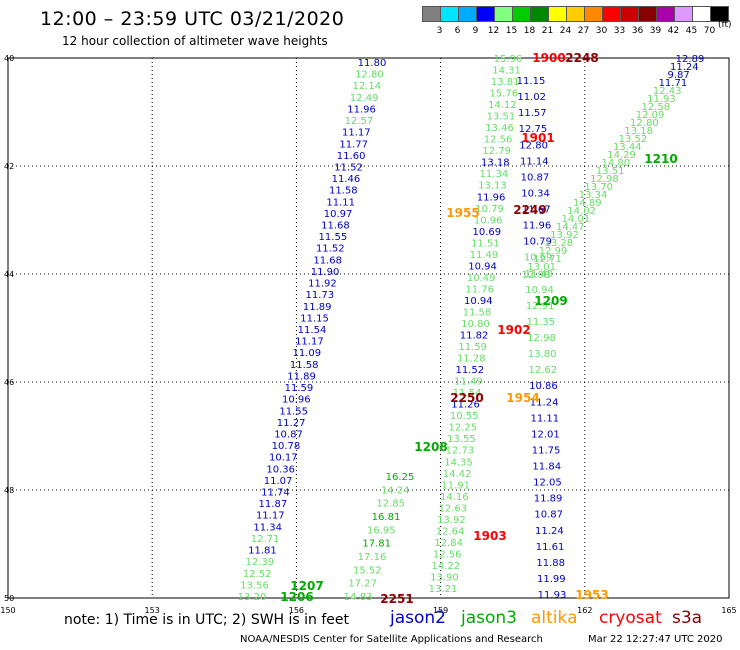 This screenshot has height=650, width=740. Describe the element at coordinates (529, 210) in the screenshot. I see `track-time-label: 2249` at that location.